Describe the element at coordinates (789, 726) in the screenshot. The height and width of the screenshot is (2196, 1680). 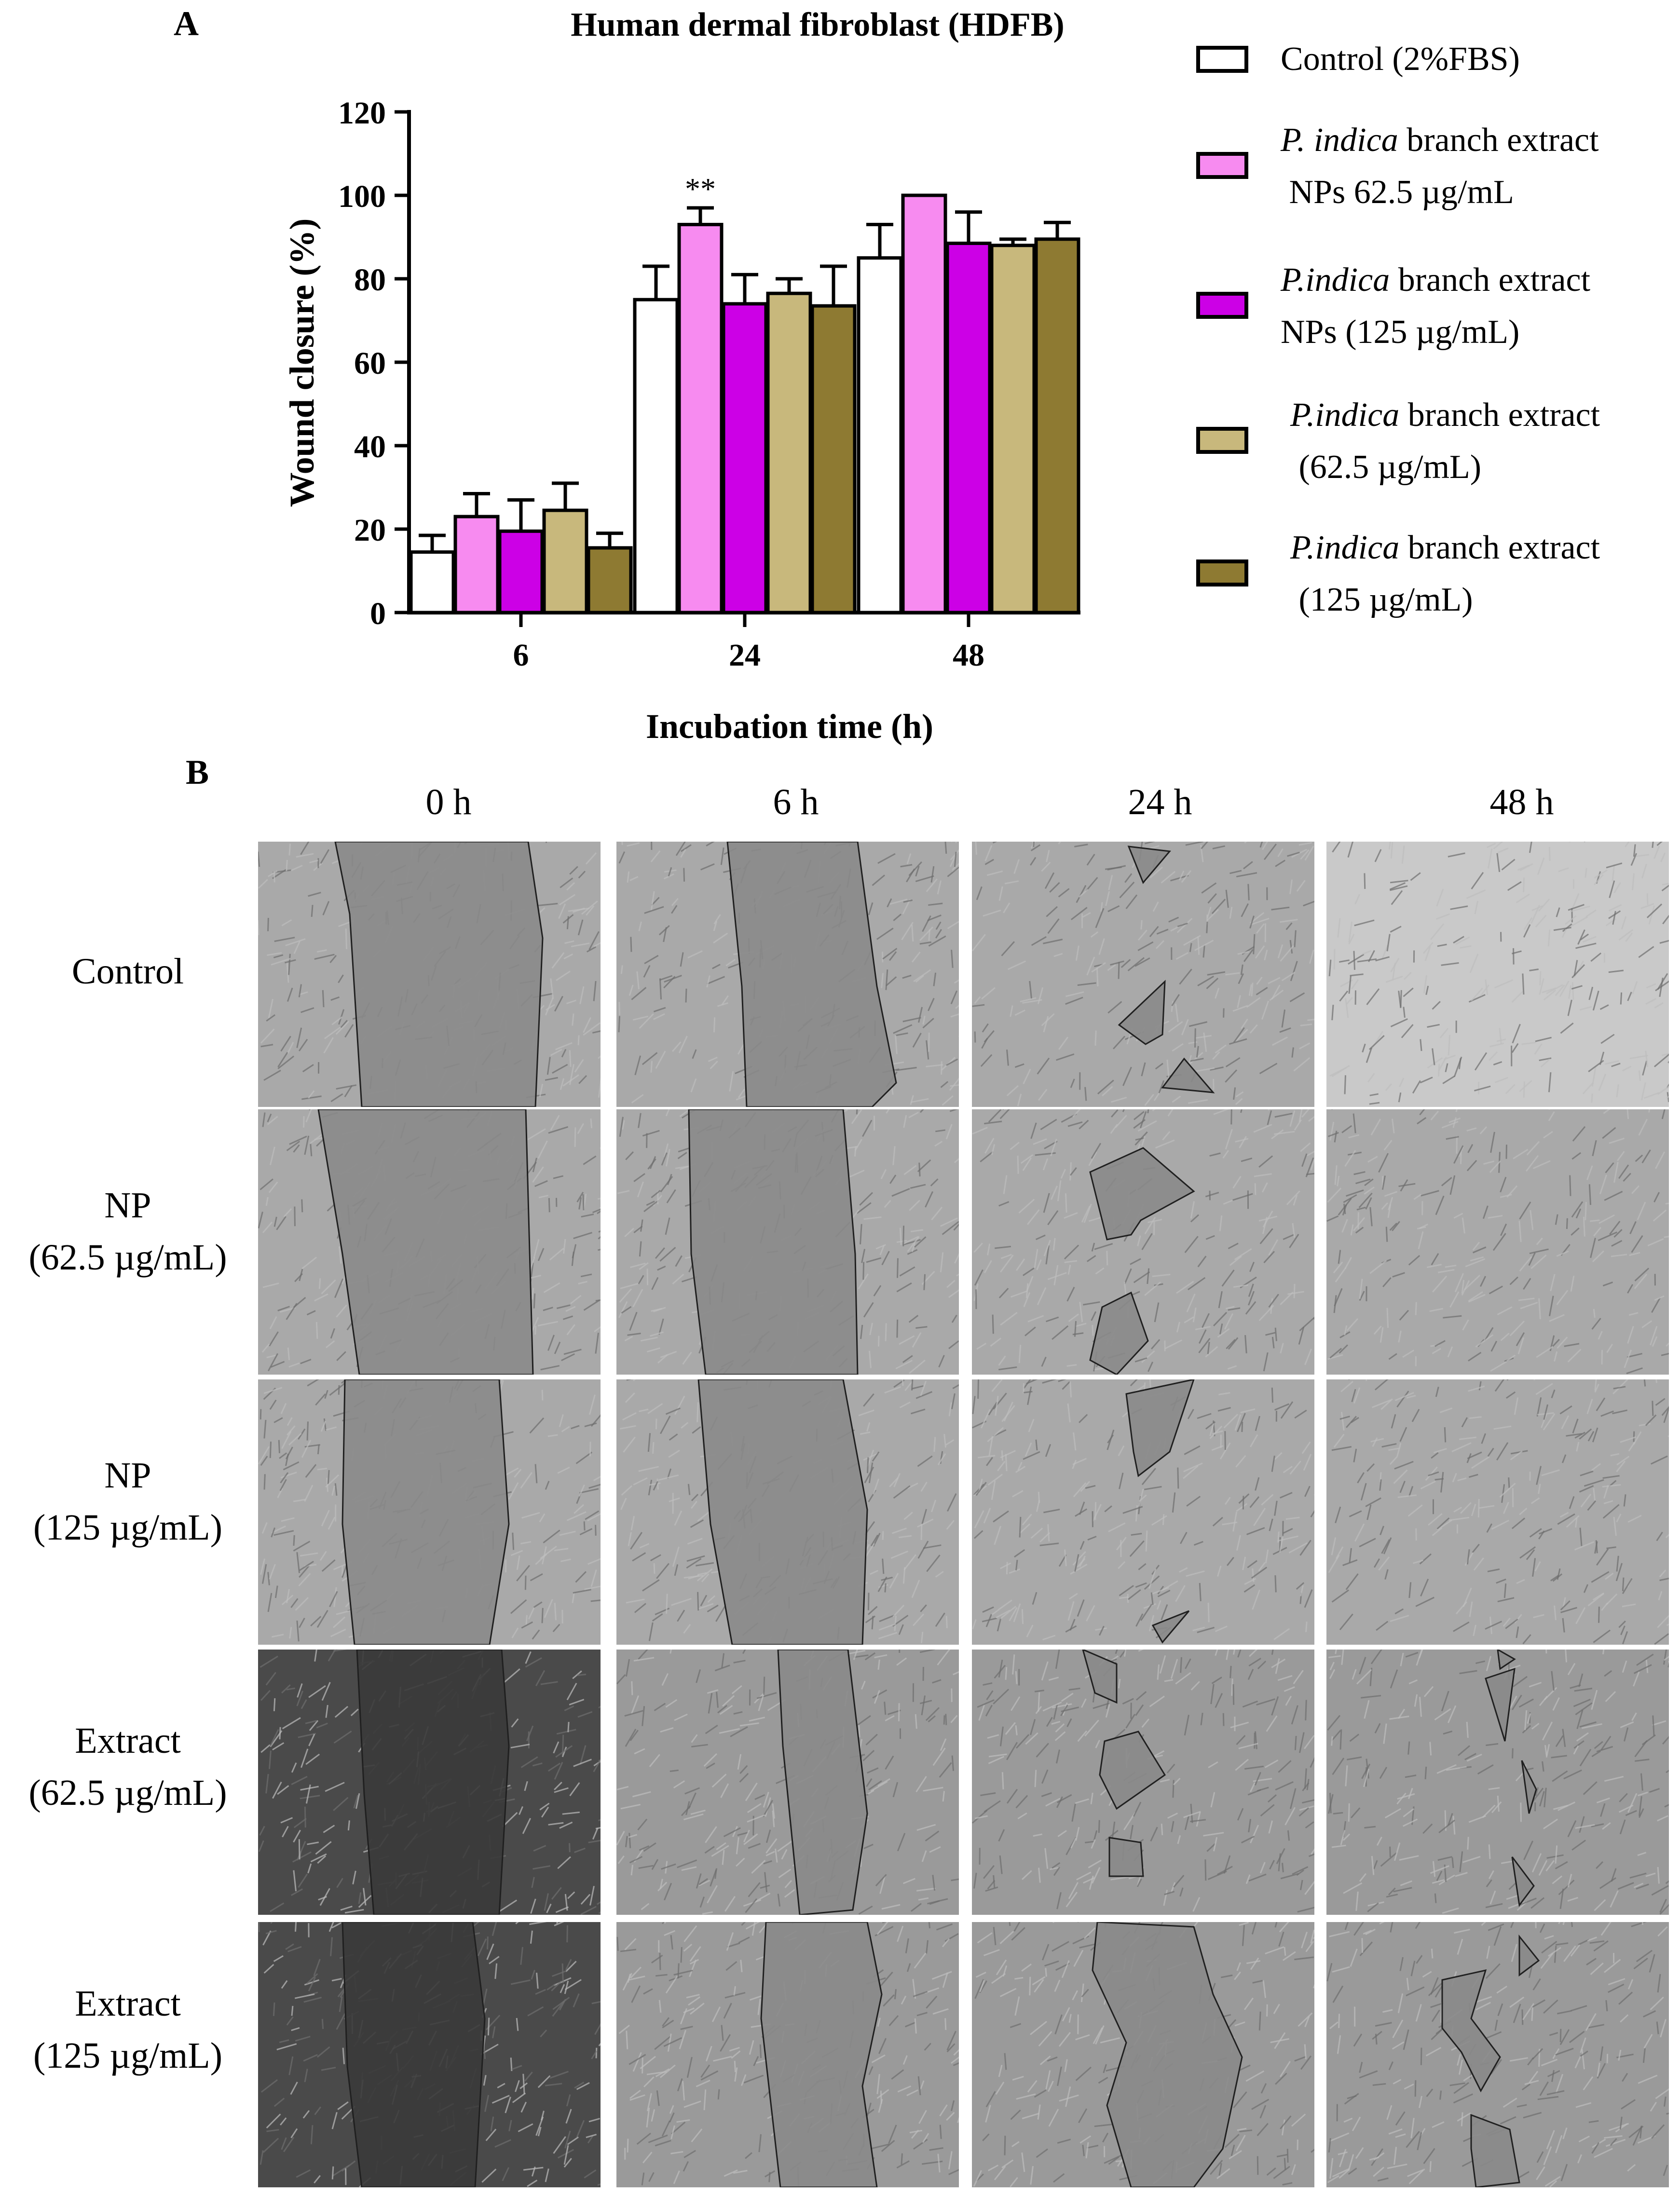
I see `x-axis-label: Incubation time (h)` at that location.